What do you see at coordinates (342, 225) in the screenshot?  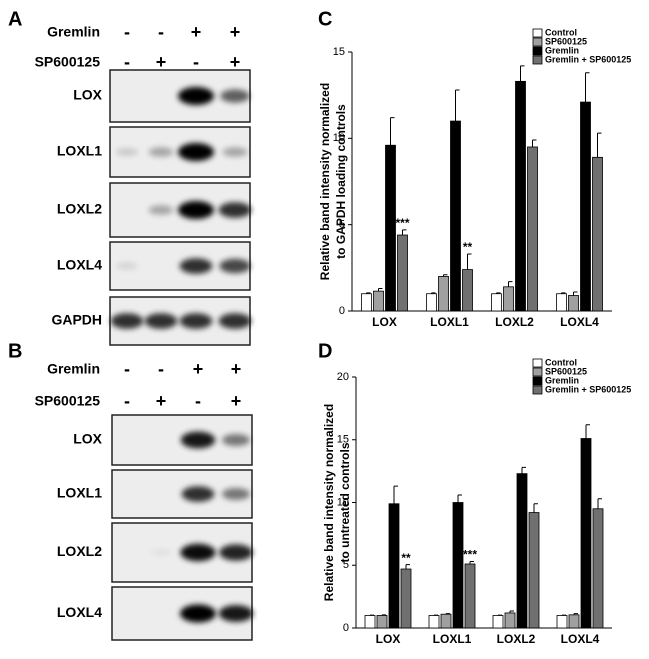 I see `y-tick-label: 5` at bounding box center [342, 225].